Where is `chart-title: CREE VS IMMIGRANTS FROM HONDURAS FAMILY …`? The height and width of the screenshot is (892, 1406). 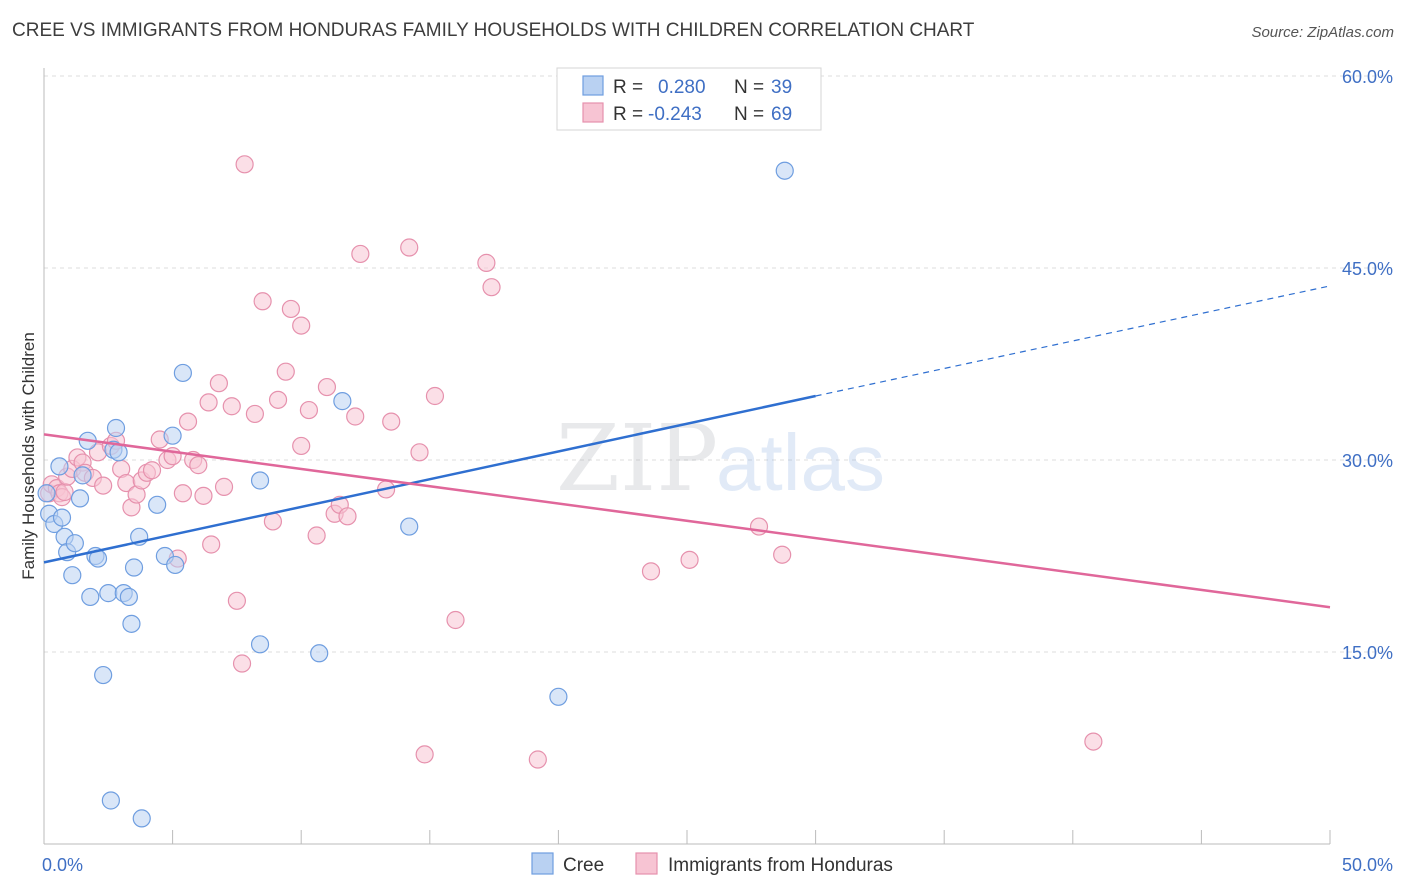 chart-title: CREE VS IMMIGRANTS FROM HONDURAS FAMILY … is located at coordinates (493, 30).